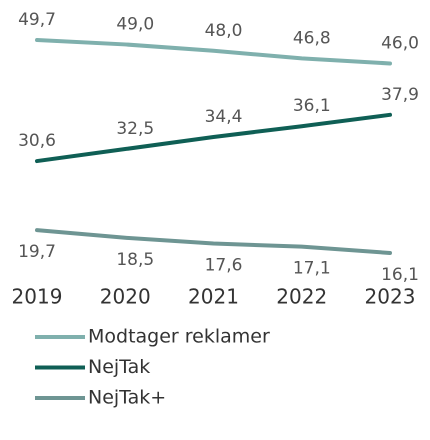  What do you see at coordinates (125, 297) in the screenshot?
I see `x-tick-label: 2020` at bounding box center [125, 297].